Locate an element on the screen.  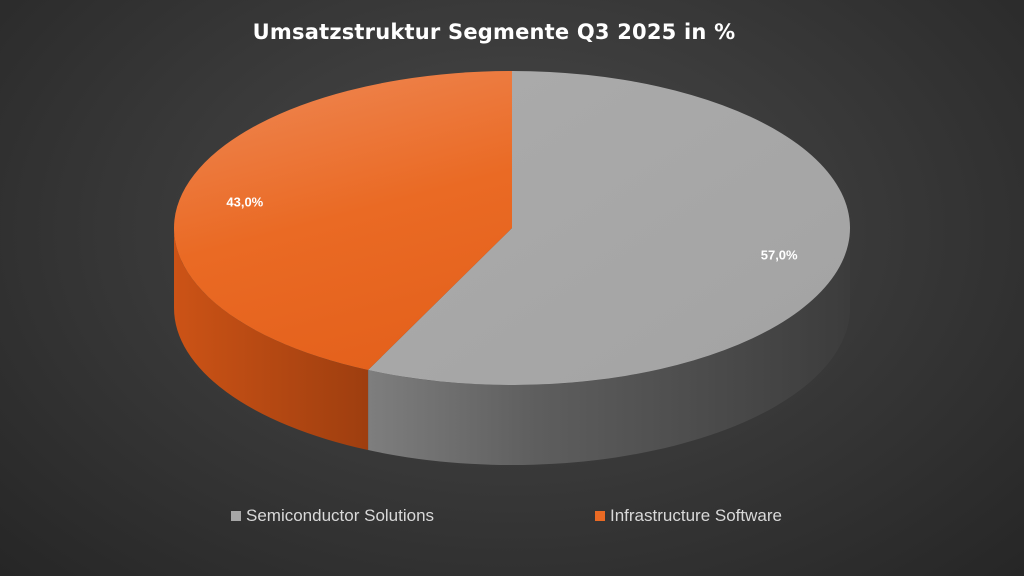
legend-swatch-orange is located at coordinates (600, 516).